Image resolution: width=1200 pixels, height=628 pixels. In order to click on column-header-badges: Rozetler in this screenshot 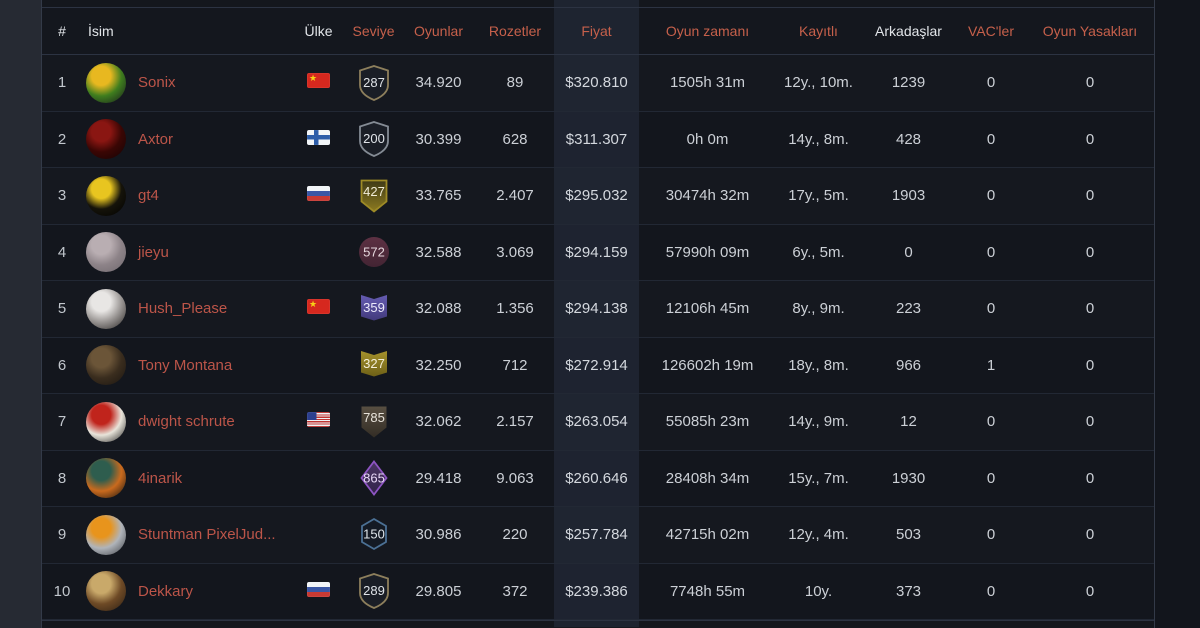, I will do `click(515, 31)`.